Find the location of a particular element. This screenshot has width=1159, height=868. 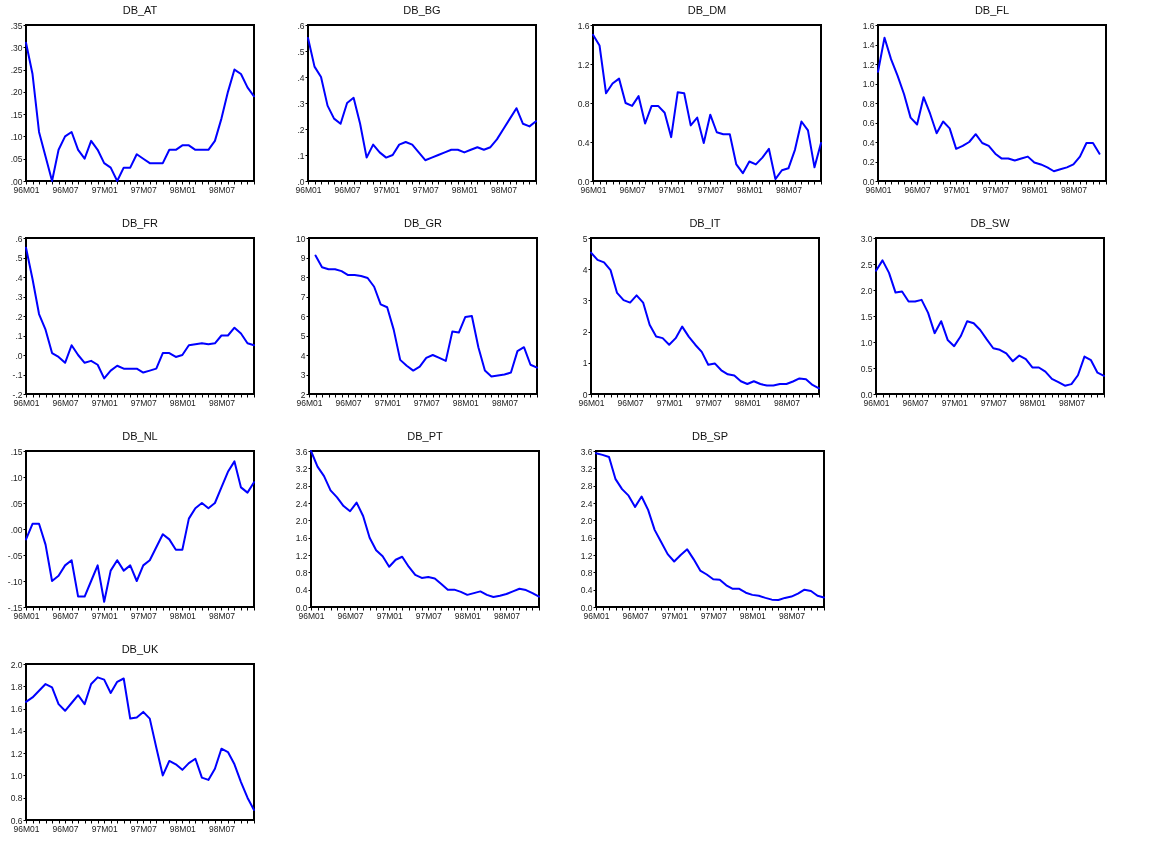

y-tick-label: 3.6 is located at coordinates (301, 451).